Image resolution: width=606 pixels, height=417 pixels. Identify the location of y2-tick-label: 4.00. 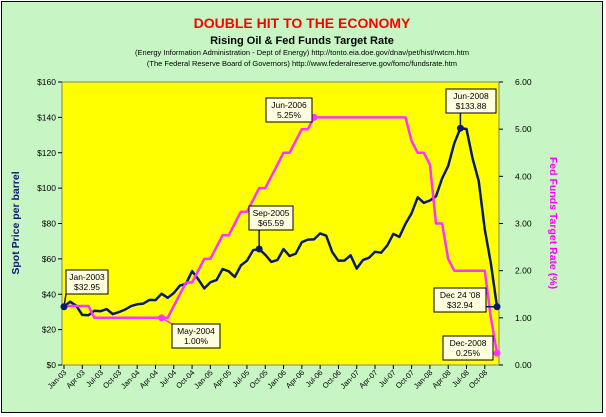
(523, 176).